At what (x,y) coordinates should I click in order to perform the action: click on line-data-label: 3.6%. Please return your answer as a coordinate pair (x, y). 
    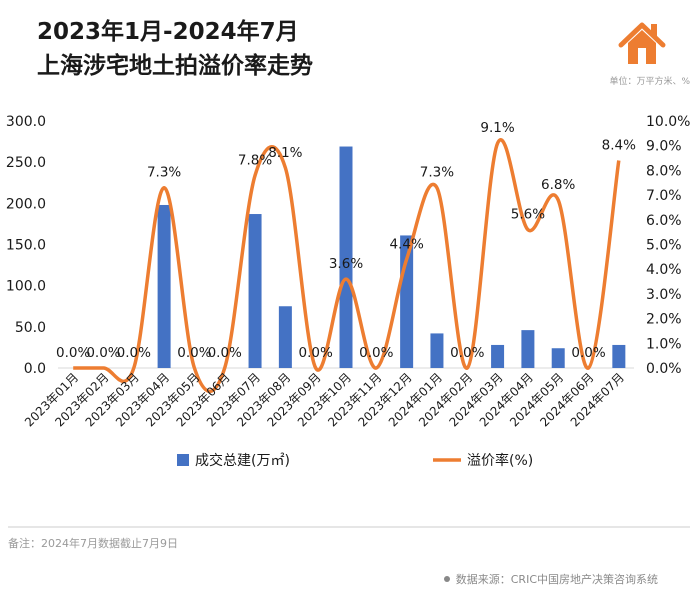
    Looking at the image, I should click on (346, 264).